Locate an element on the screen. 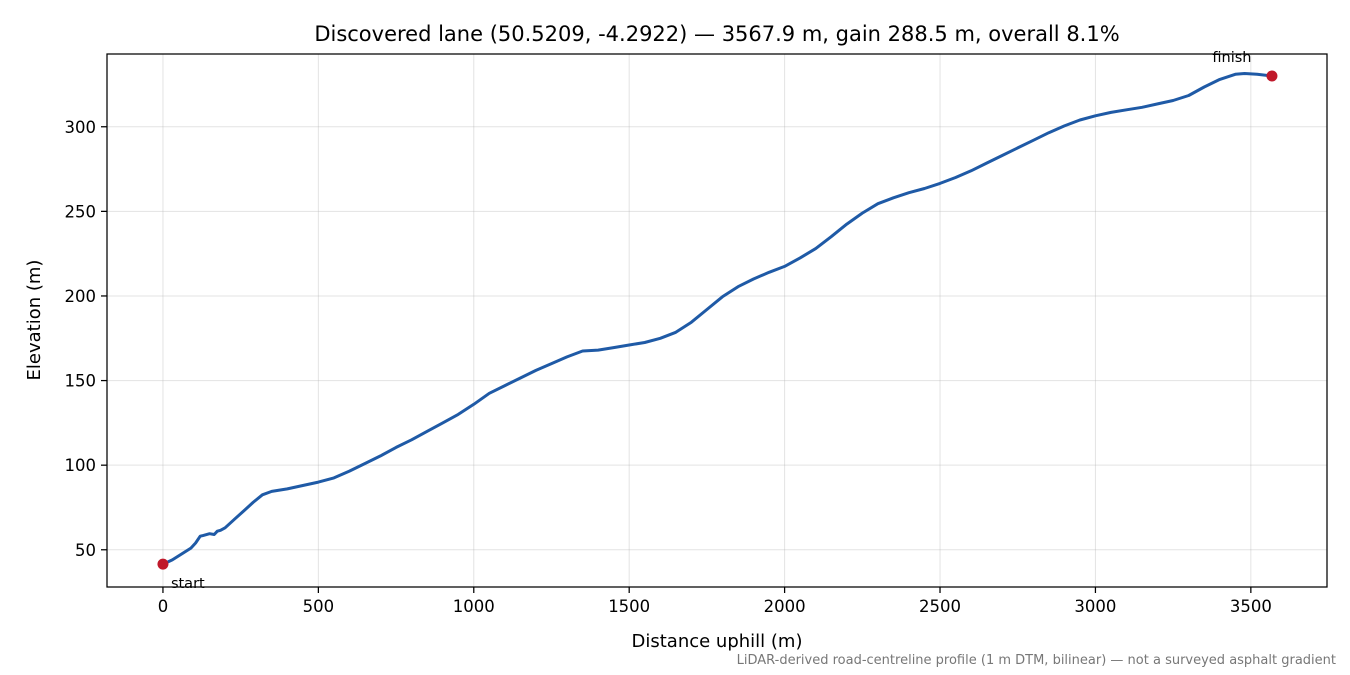 The height and width of the screenshot is (675, 1350). y-axis-ticks: 50 100 150 200 250 300 is located at coordinates (86, 339).